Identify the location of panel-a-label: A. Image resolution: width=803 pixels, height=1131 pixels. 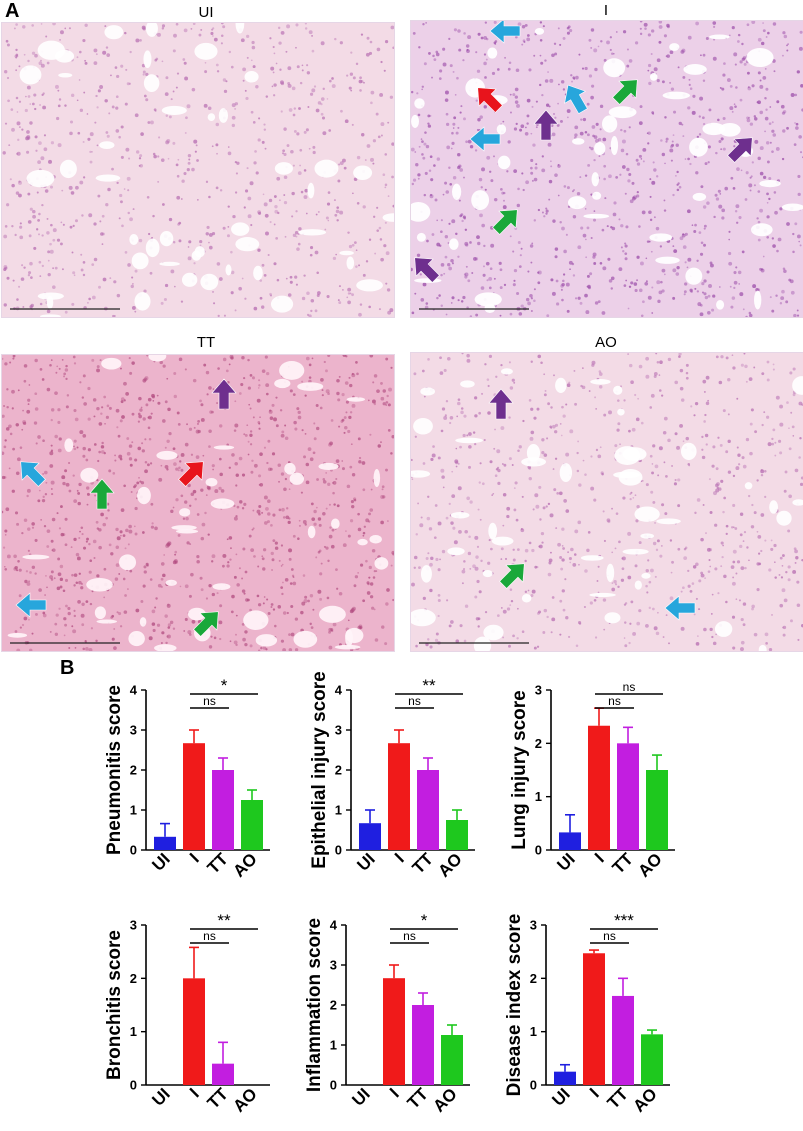
(12, 11).